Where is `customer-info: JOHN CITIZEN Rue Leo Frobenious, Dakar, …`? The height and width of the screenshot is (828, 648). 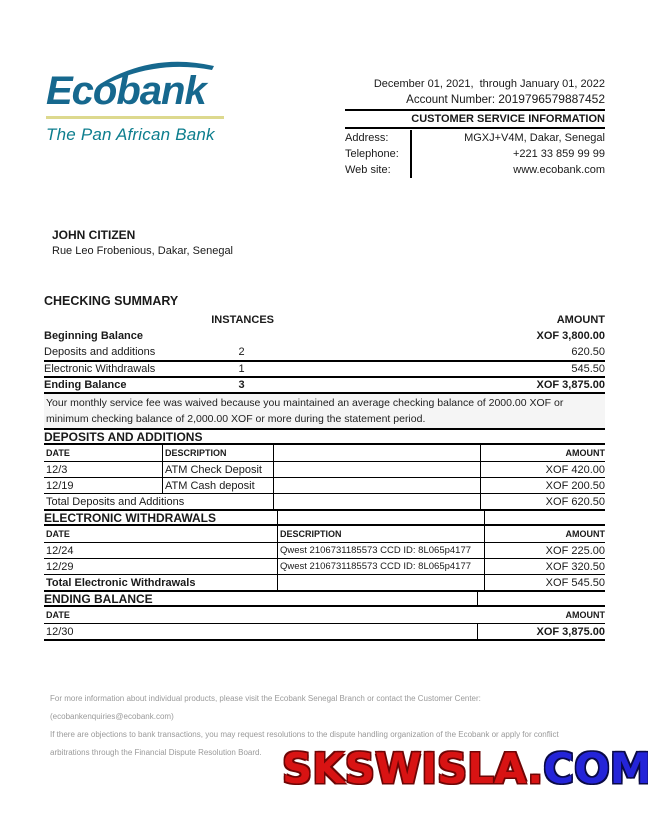 customer-info: JOHN CITIZEN Rue Leo Frobenious, Dakar, … is located at coordinates (142, 242).